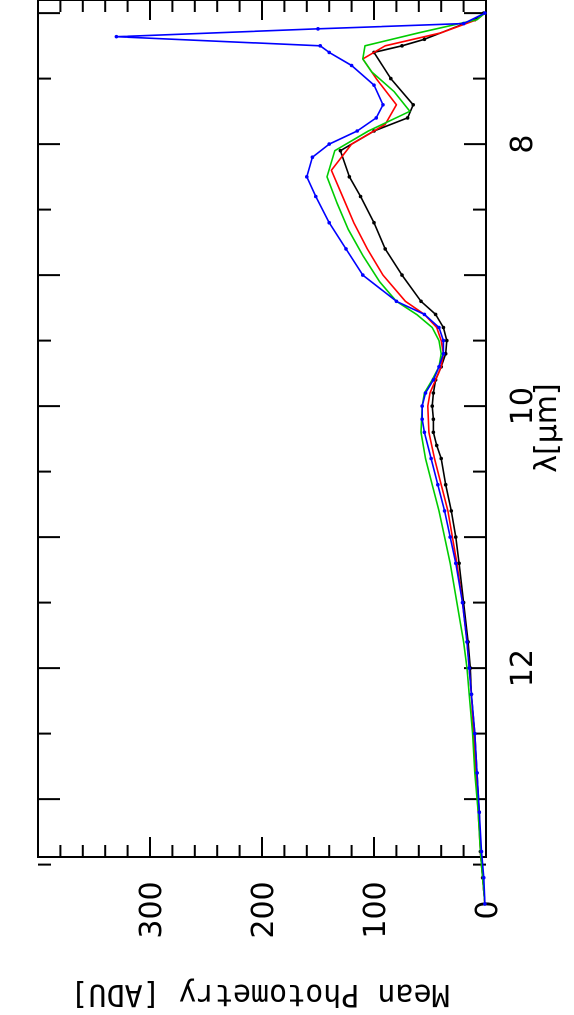 This screenshot has width=574, height=1015. I want to click on y-axis-label: Mean Photometry [ADU], so click(259, 994).